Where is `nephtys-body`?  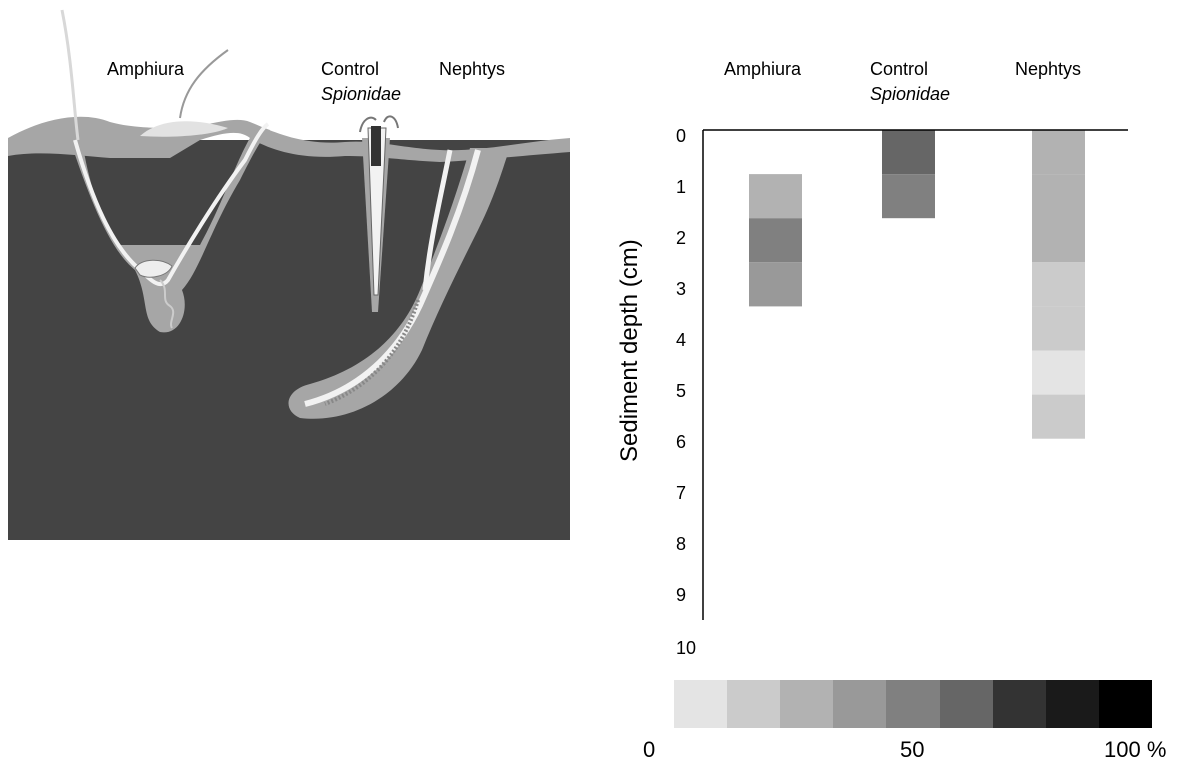 nephtys-body is located at coordinates (372, 352).